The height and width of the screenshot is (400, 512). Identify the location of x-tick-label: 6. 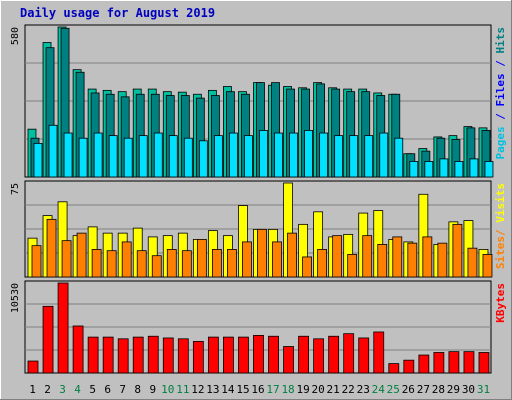
(107, 389).